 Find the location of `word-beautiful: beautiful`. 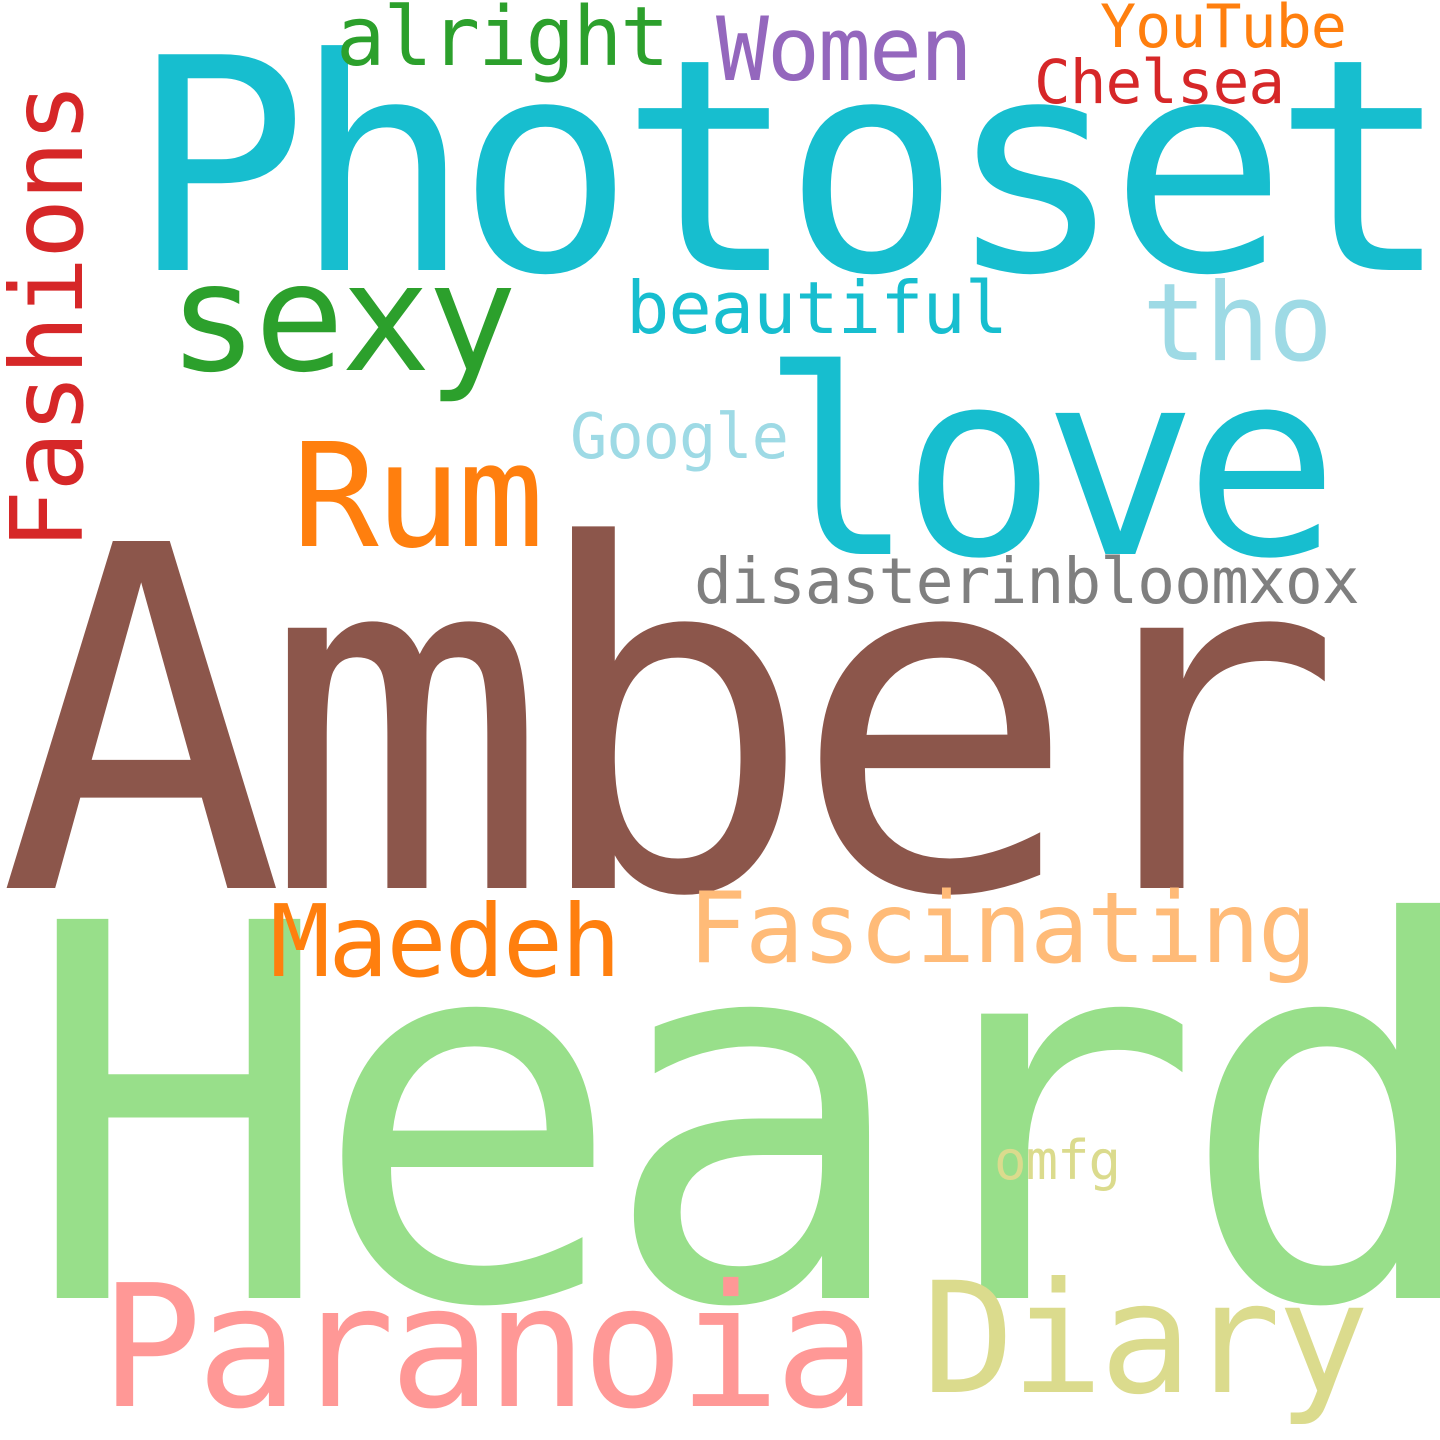

word-beautiful: beautiful is located at coordinates (817, 308).